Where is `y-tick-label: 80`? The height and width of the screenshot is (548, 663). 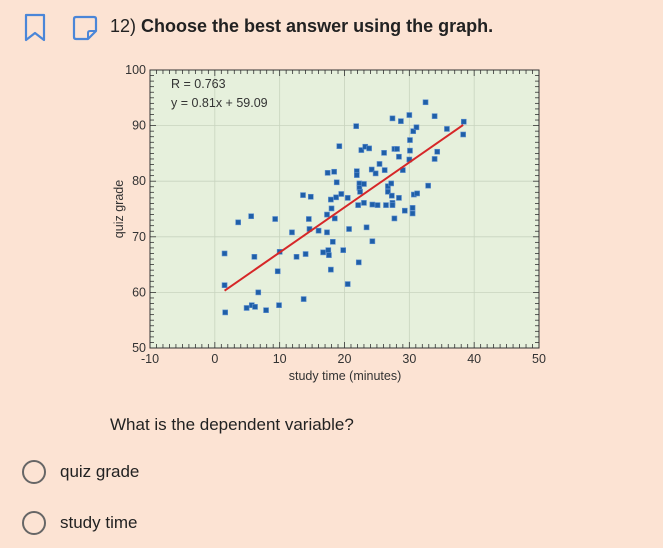
y-tick-label: 80 is located at coordinates (139, 181).